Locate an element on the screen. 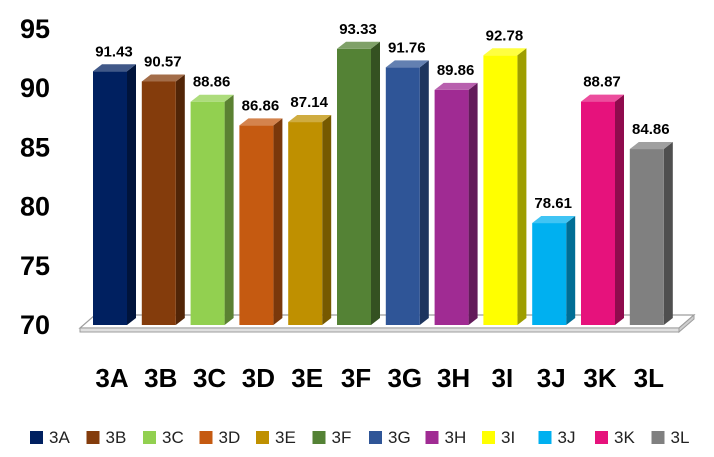 The width and height of the screenshot is (714, 457). bar-3g: 91.76 is located at coordinates (407, 182).